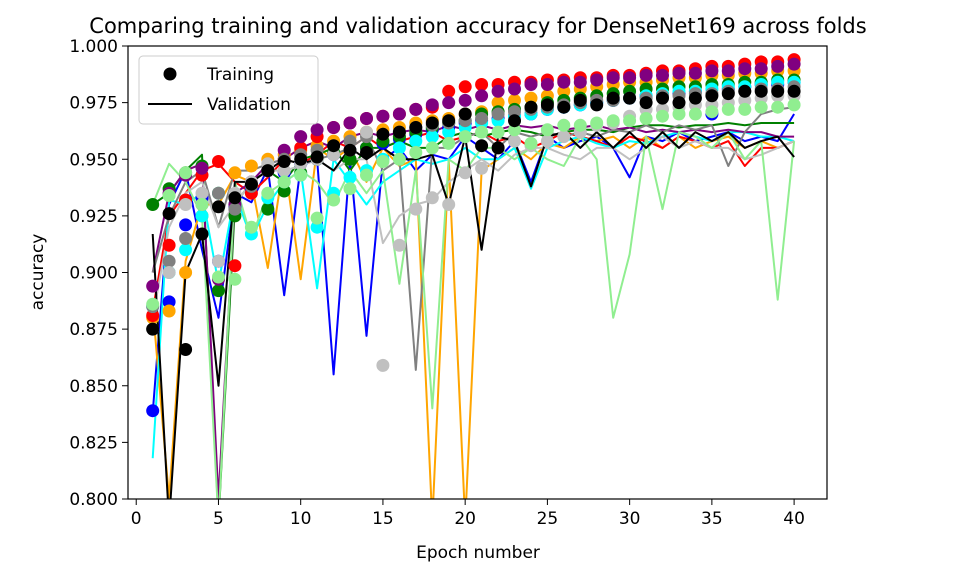 The height and width of the screenshot is (577, 957). I want to click on y-tick-label: 0.850, so click(93, 387).